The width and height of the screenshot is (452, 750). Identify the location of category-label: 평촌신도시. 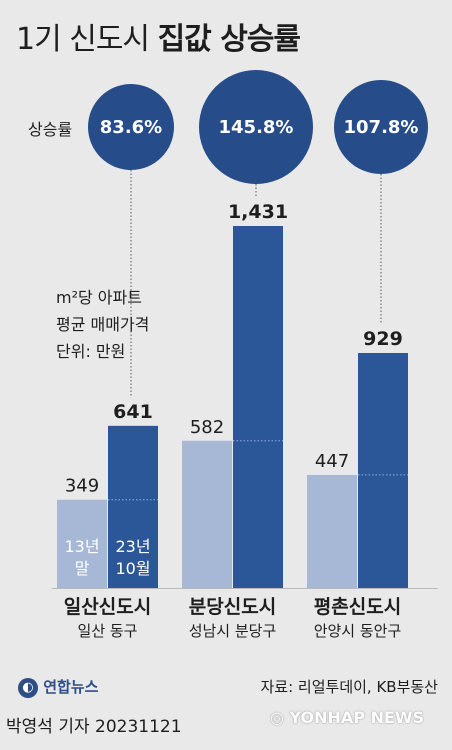
(357, 607).